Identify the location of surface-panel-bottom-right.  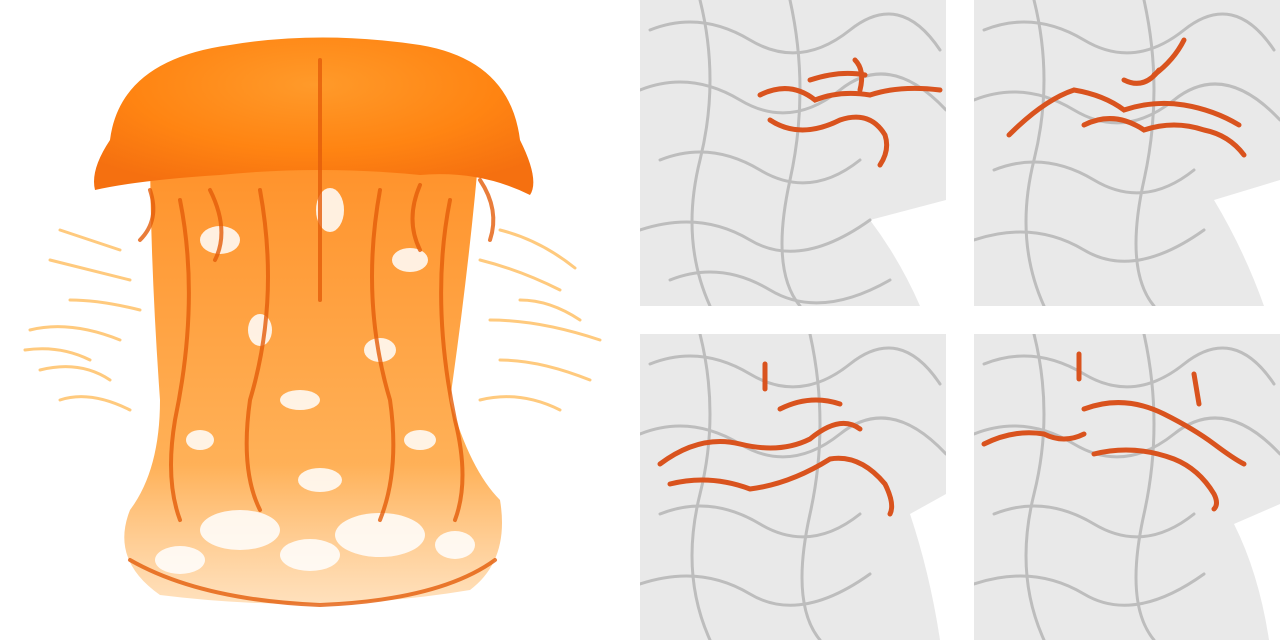
(1127, 487).